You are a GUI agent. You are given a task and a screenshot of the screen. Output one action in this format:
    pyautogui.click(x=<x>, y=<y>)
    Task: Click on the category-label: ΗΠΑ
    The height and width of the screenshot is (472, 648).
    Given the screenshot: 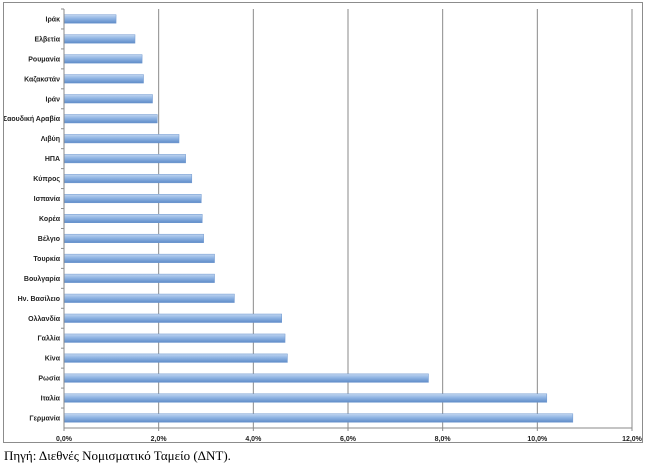 What is the action you would take?
    pyautogui.click(x=52, y=159)
    